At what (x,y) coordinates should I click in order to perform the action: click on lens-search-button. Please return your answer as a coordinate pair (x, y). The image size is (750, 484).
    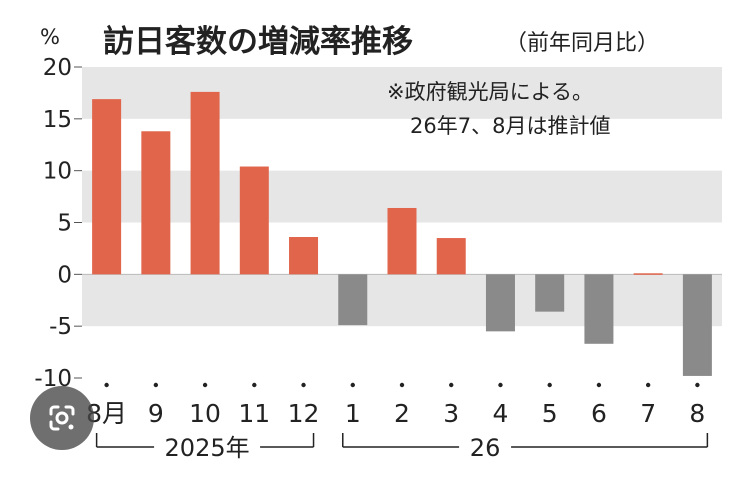
    Looking at the image, I should click on (62, 418).